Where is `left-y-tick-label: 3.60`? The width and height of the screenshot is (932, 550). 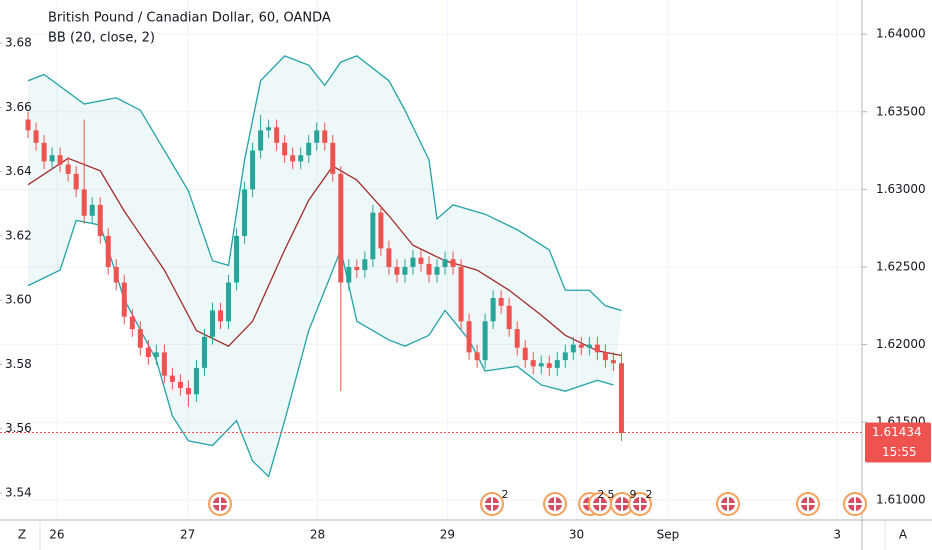 left-y-tick-label: 3.60 is located at coordinates (18, 300).